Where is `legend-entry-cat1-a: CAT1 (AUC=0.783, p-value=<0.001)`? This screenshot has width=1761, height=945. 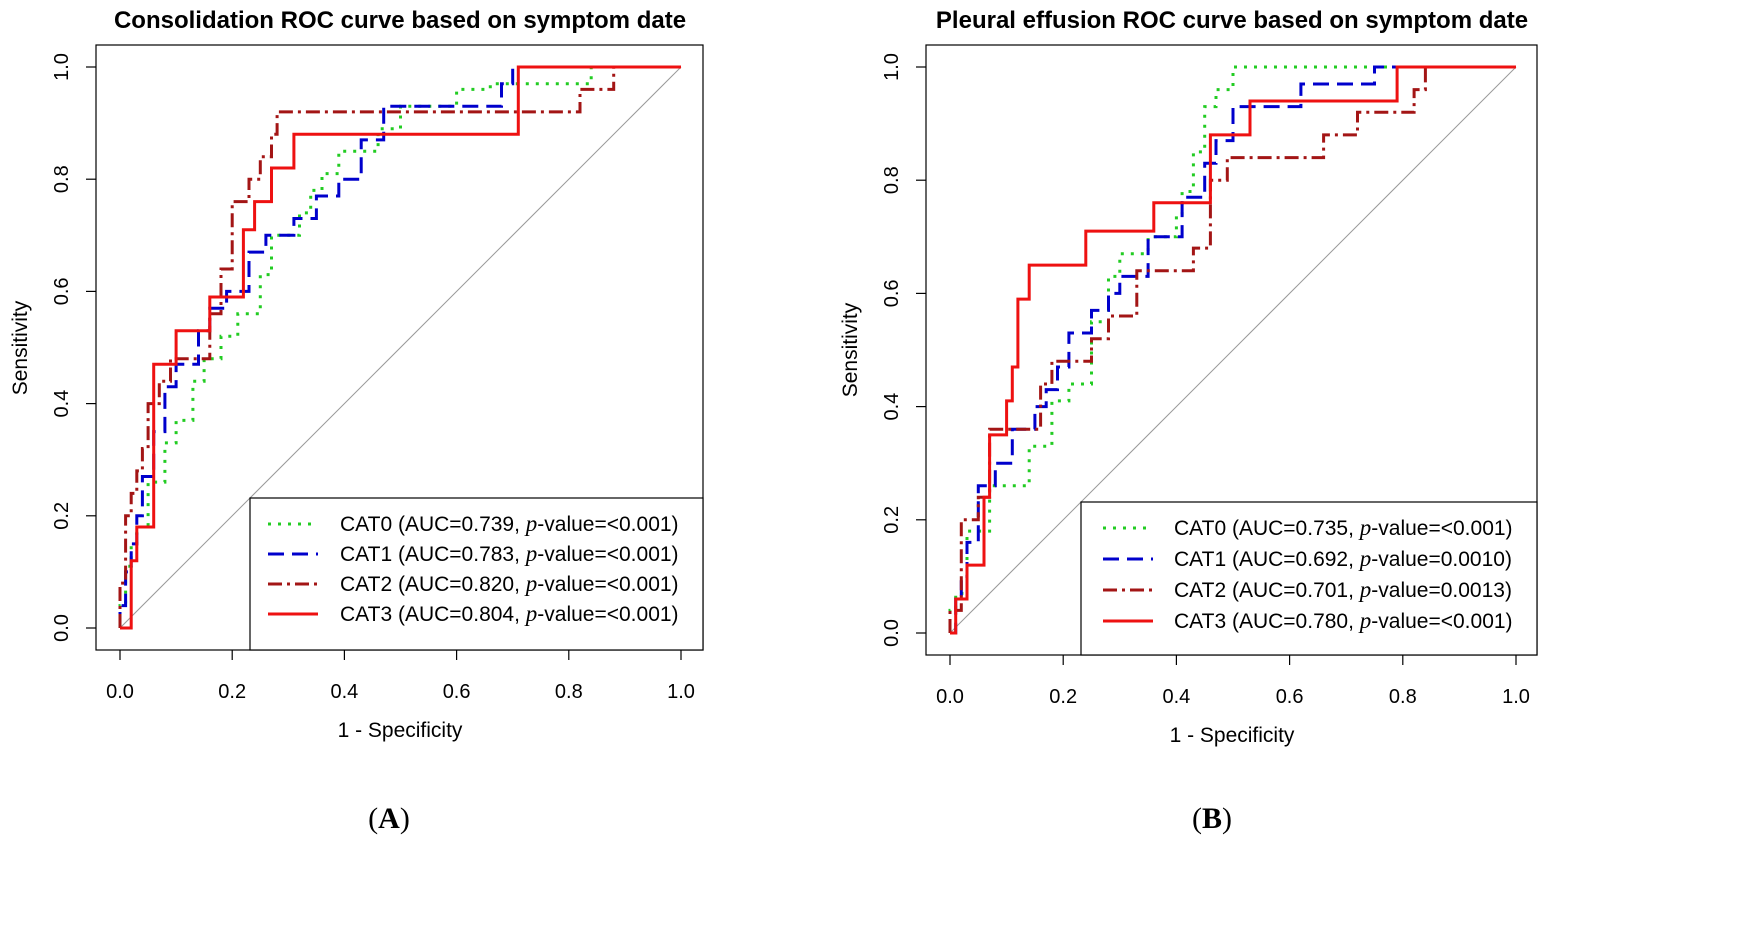 legend-entry-cat1-a: CAT1 (AUC=0.783, p-value=<0.001) is located at coordinates (509, 553).